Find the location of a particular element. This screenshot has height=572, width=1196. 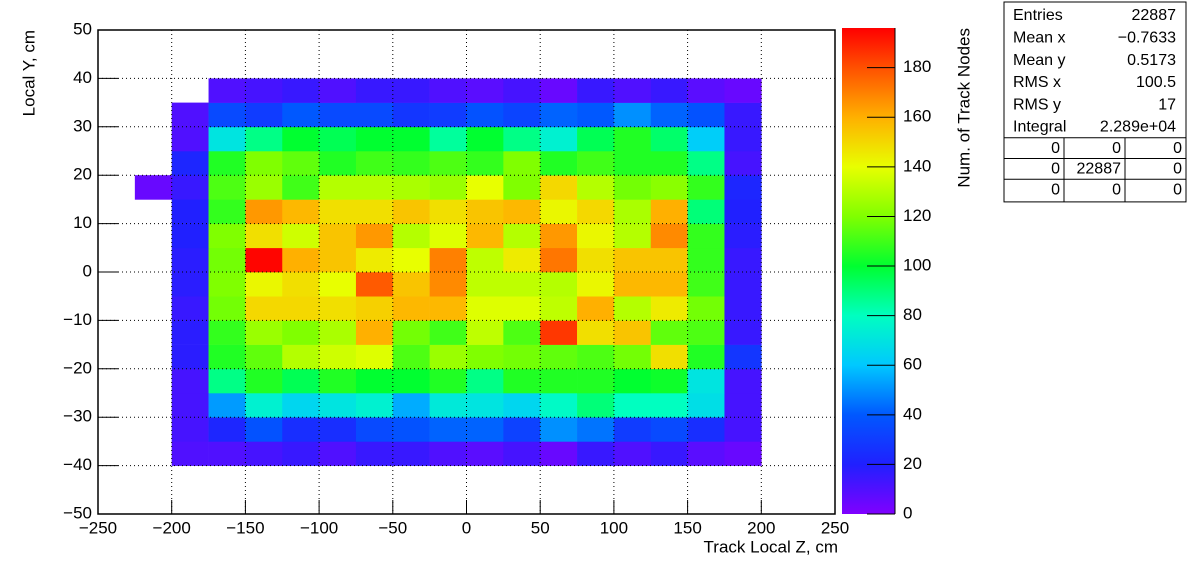

z-tick-label: 120 is located at coordinates (917, 215).